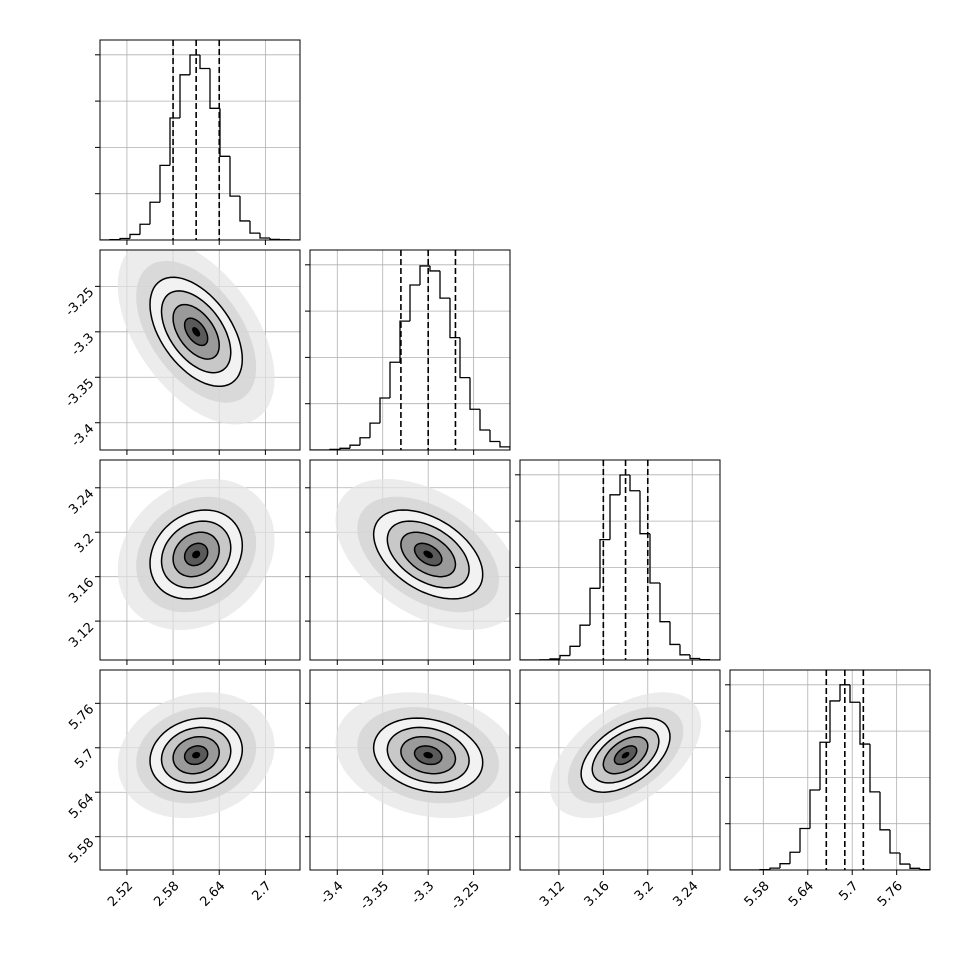  I want to click on x-tick-label: 5.7, so click(848, 891).